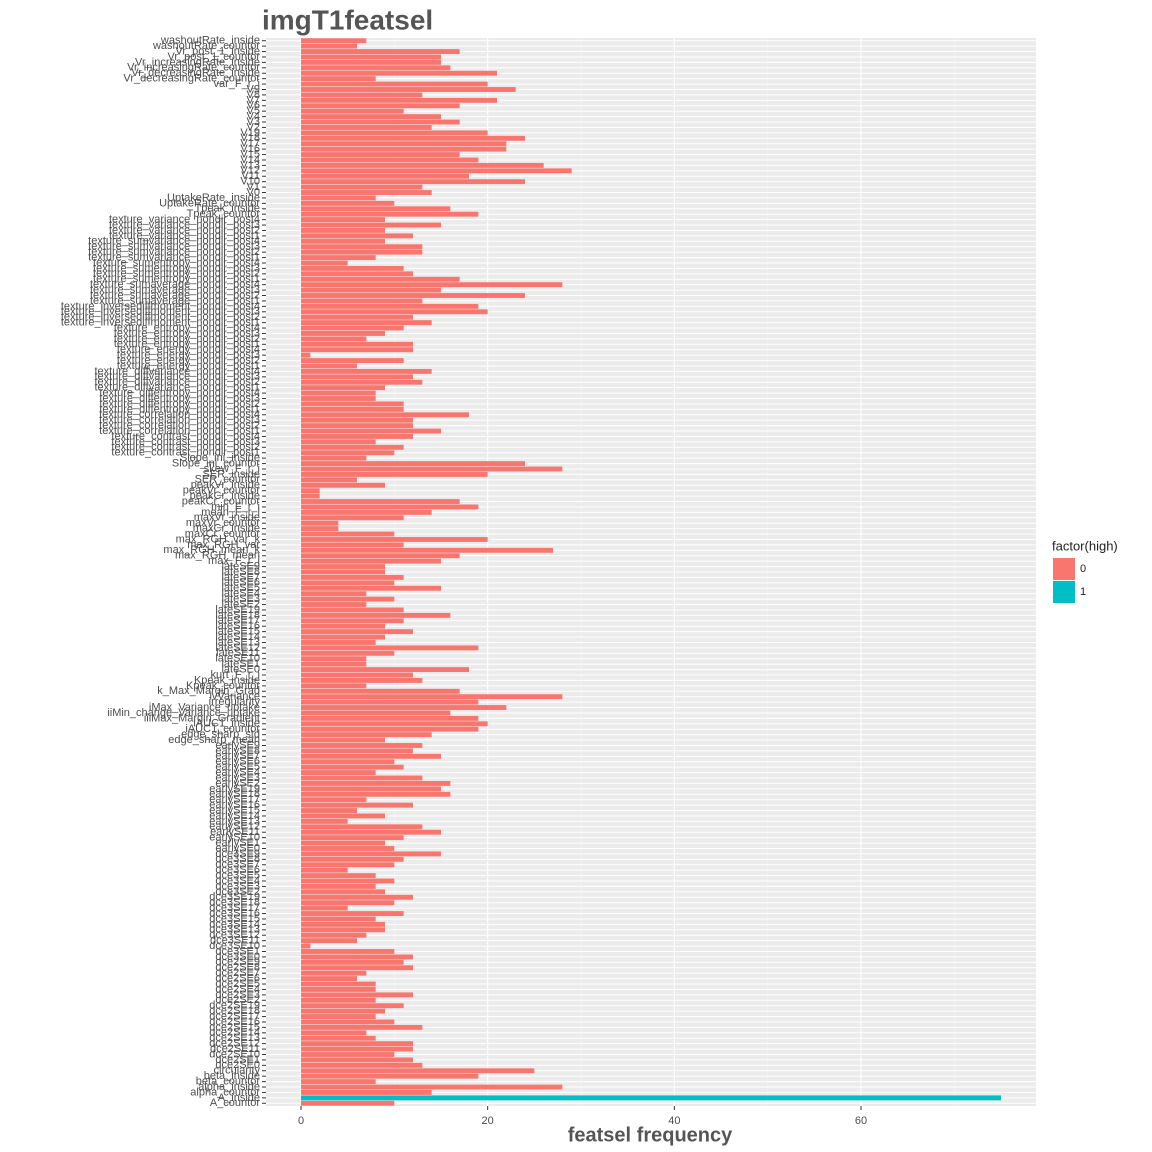 The image size is (1152, 1152). Describe the element at coordinates (237, 756) in the screenshot. I see `y-tick-label: earlySE7` at that location.